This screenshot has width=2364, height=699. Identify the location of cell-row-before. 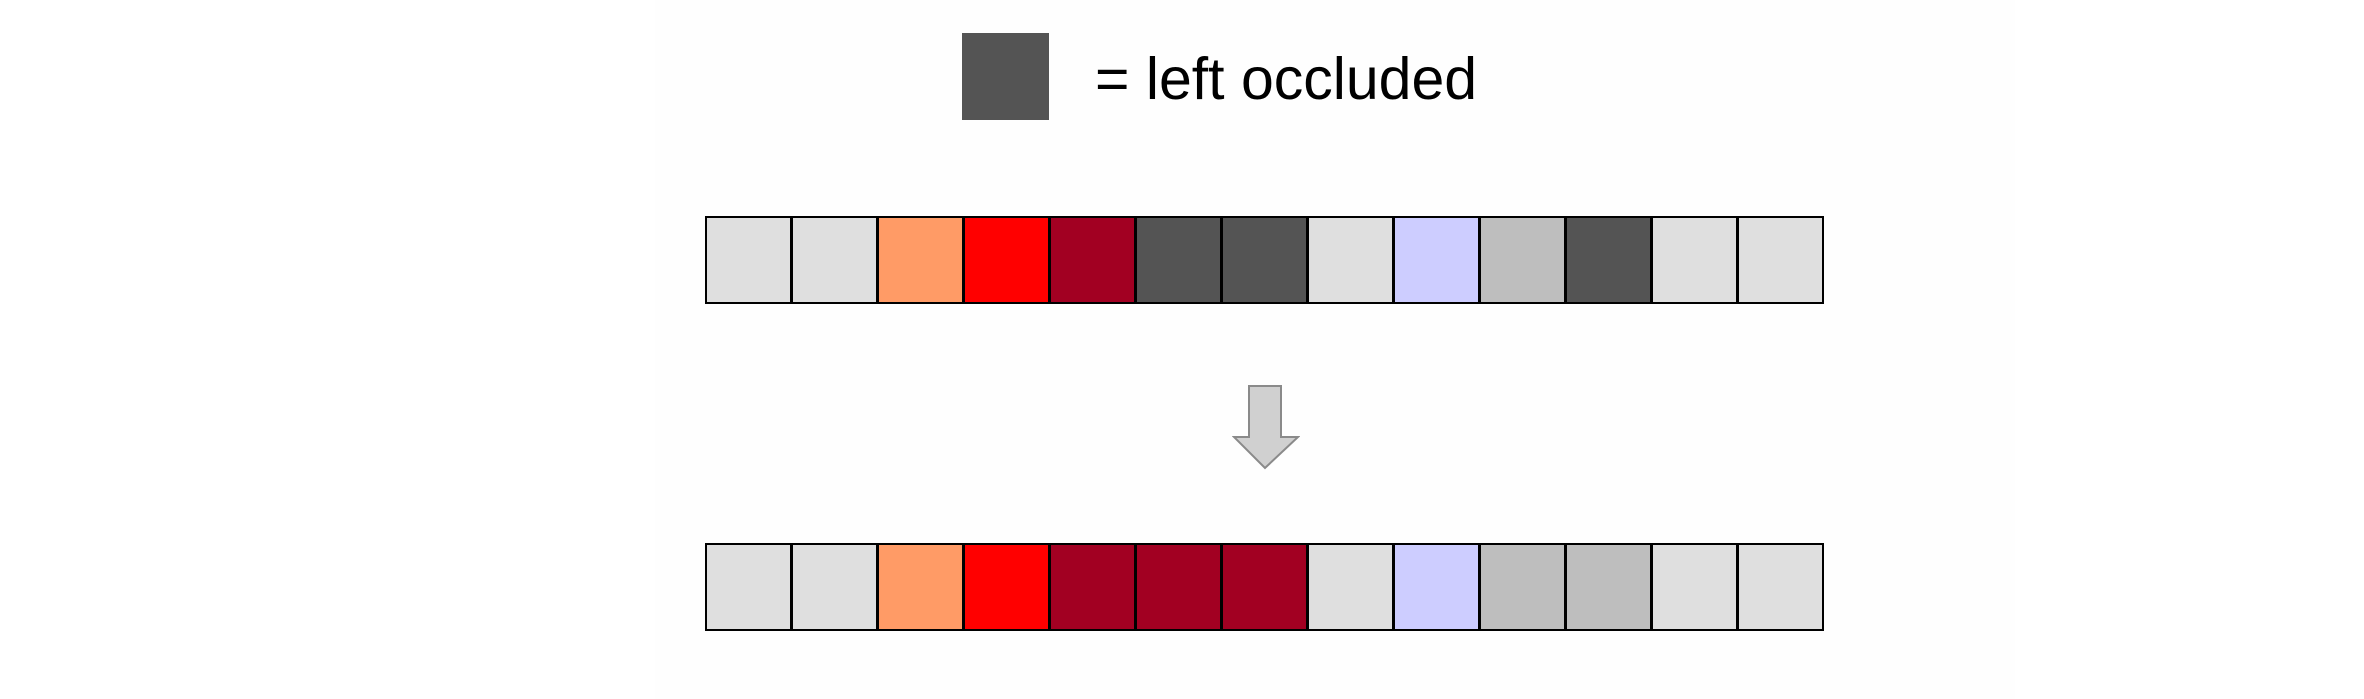
(1264, 260).